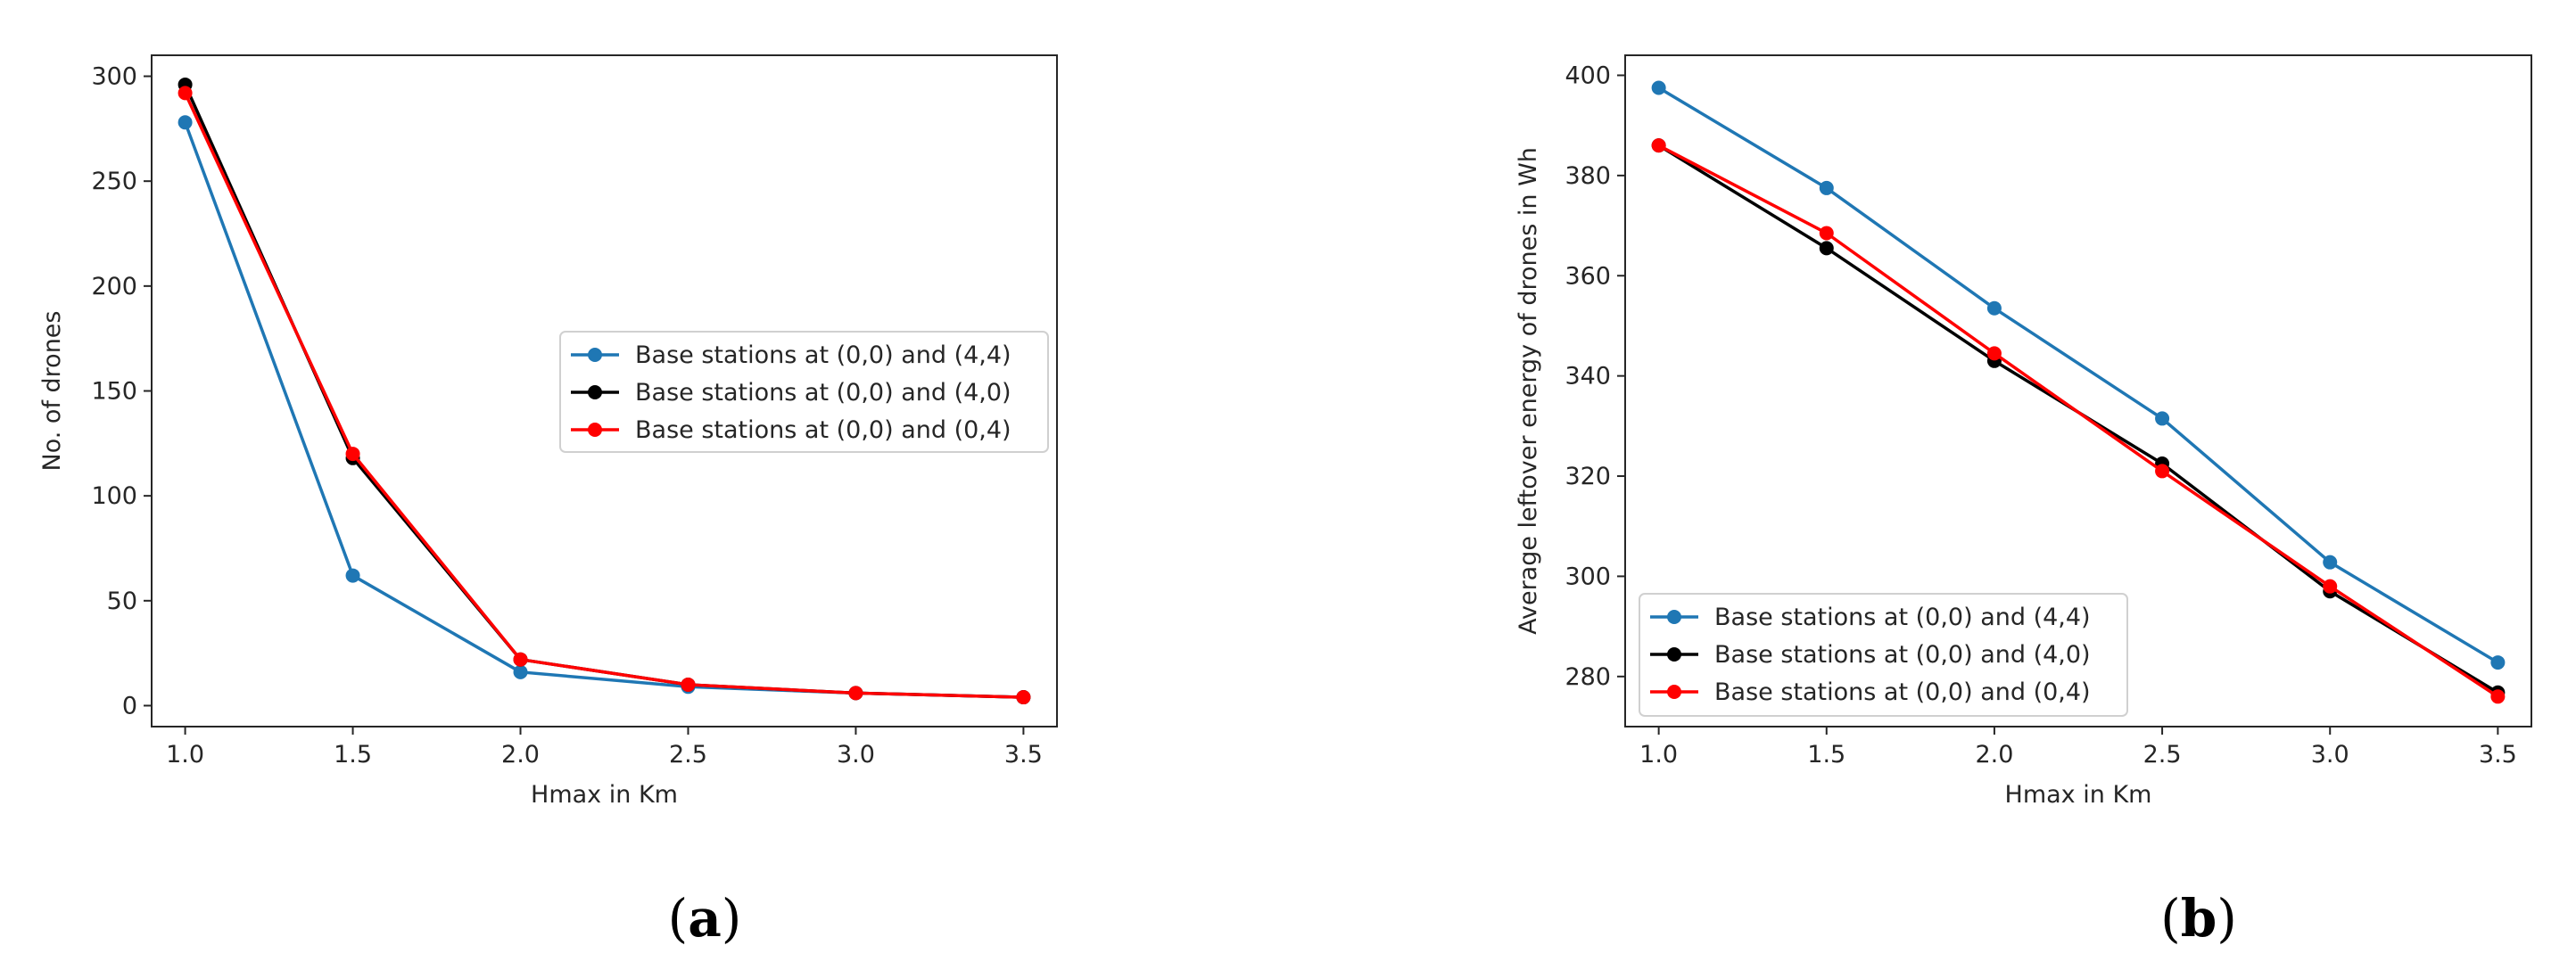 The width and height of the screenshot is (2576, 970). Describe the element at coordinates (1528, 391) in the screenshot. I see `y-axis-label: Average leftover energy of drones in Wh` at that location.